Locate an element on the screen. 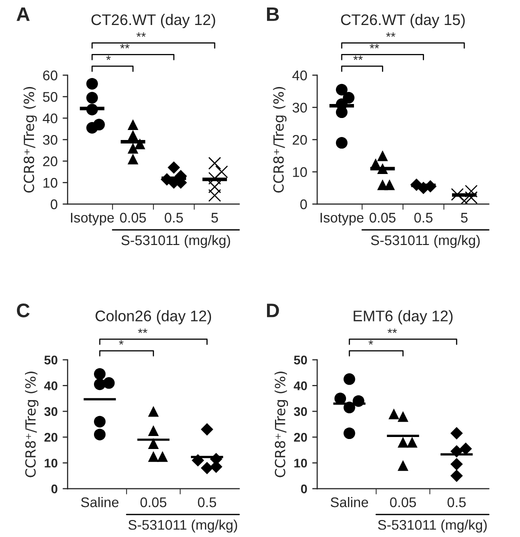  text: C is located at coordinates (23, 311).